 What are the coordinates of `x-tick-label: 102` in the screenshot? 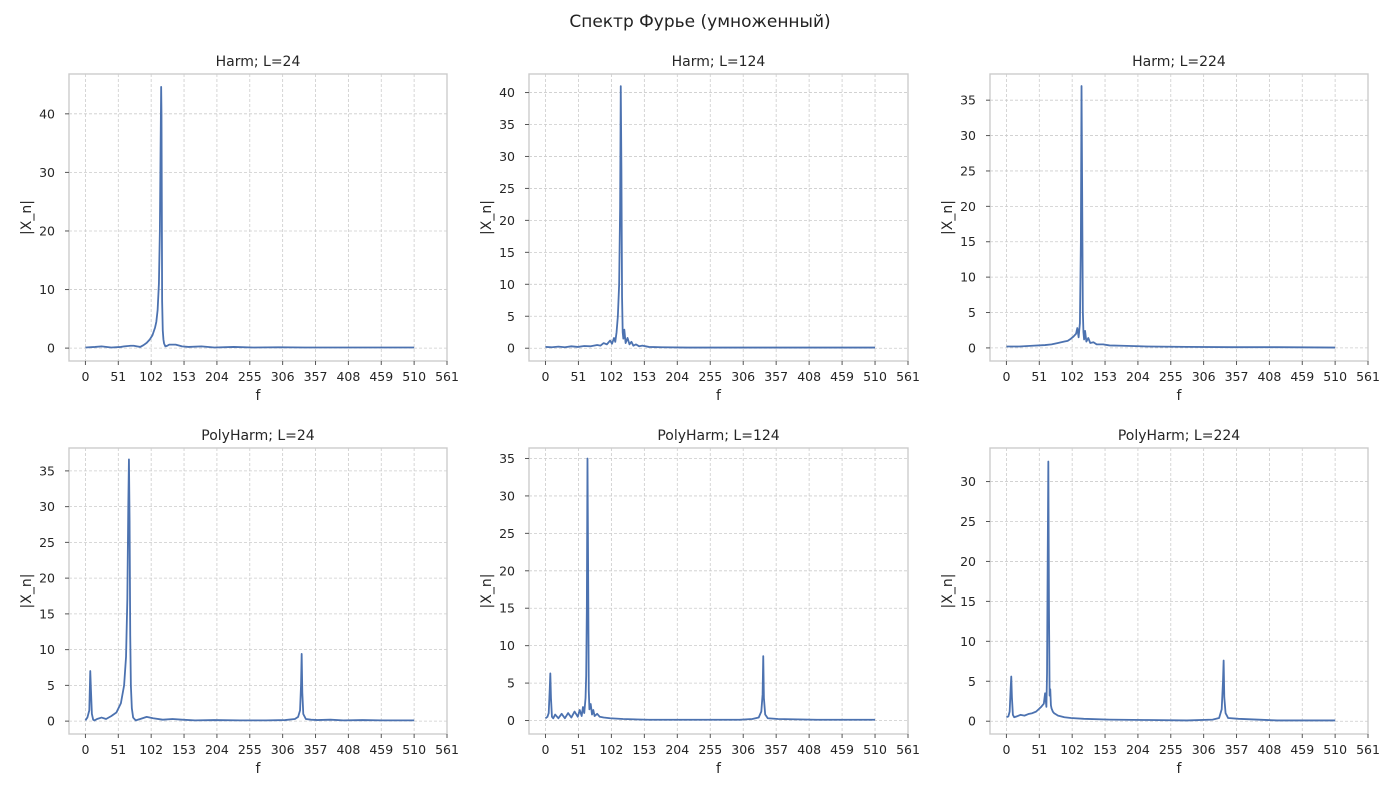 It's located at (1072, 749).